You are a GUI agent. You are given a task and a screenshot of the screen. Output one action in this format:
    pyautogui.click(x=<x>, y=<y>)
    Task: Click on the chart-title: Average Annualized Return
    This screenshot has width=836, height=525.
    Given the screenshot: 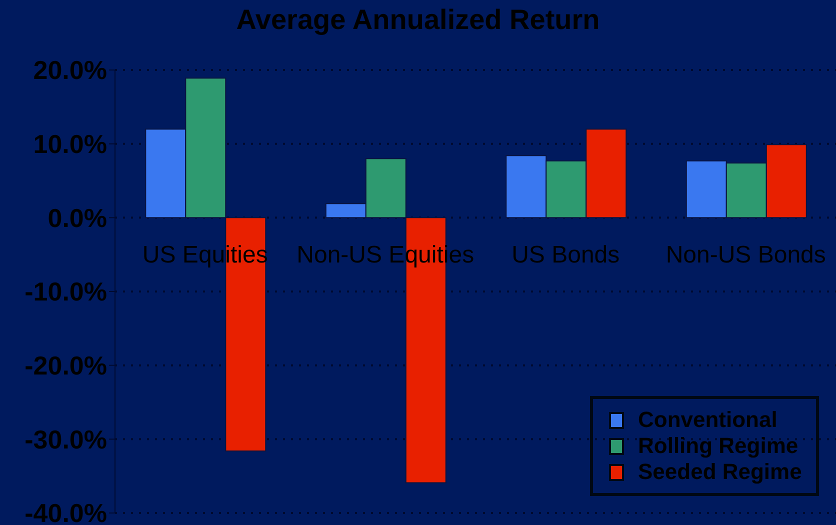 What is the action you would take?
    pyautogui.click(x=418, y=20)
    